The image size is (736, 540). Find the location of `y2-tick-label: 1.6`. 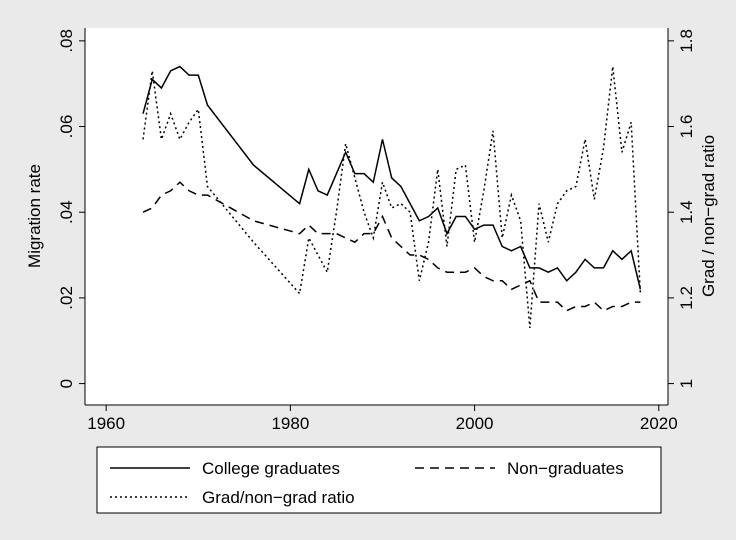

y2-tick-label: 1.6 is located at coordinates (686, 127).